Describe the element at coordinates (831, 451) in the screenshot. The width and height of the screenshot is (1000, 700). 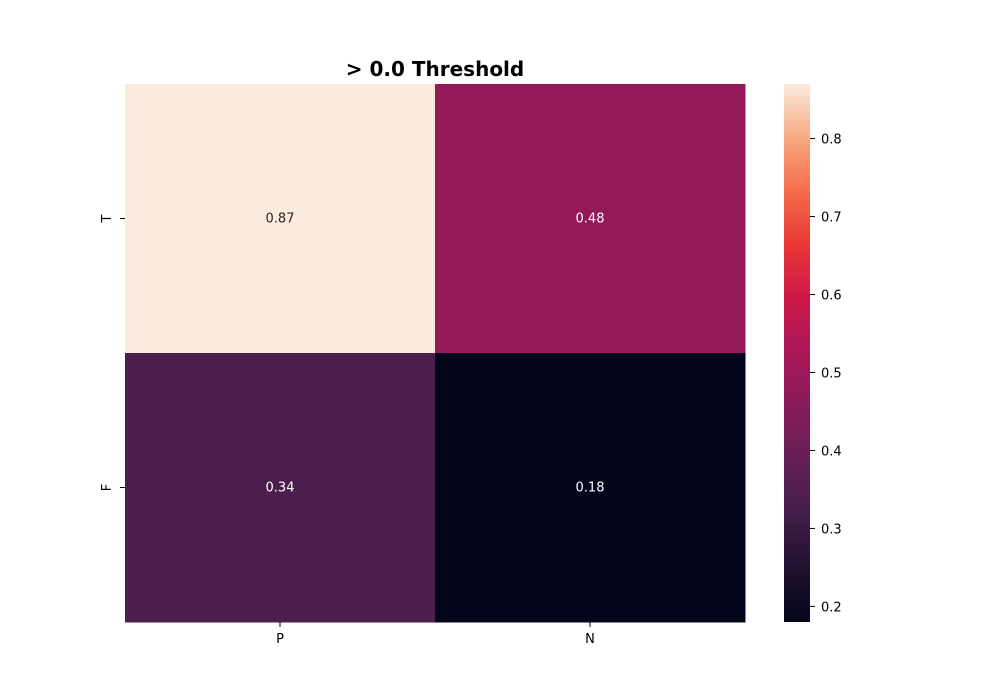
I see `colorbar-tick-label: 0.4` at that location.